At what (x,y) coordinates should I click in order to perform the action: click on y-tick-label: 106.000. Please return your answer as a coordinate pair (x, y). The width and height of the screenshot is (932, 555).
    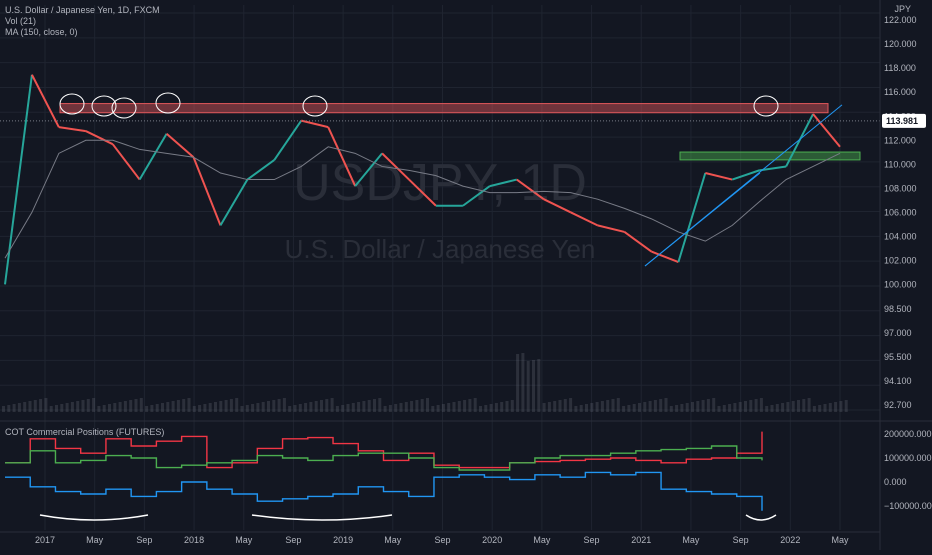
    Looking at the image, I should click on (900, 213).